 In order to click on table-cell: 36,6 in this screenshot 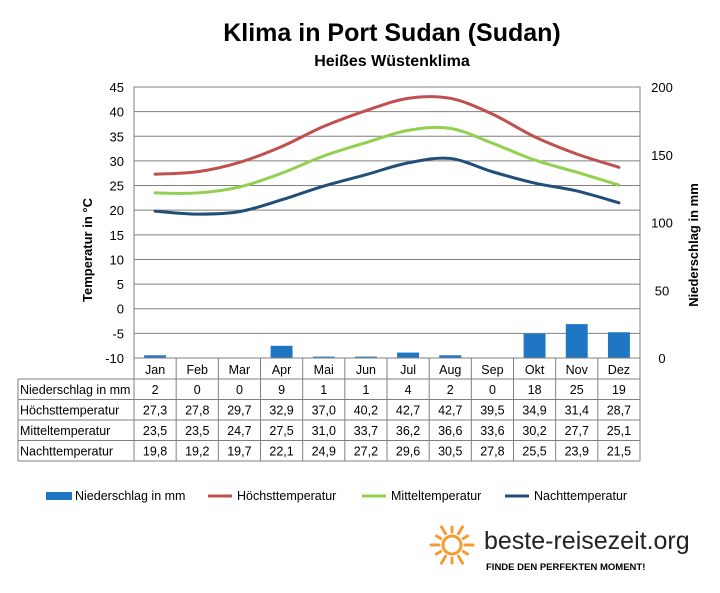, I will do `click(450, 431)`.